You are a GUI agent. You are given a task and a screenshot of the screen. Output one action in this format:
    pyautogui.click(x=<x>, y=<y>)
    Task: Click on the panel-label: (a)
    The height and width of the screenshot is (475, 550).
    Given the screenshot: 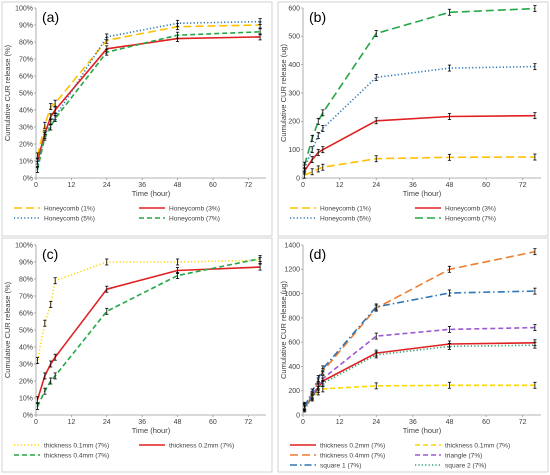 What is the action you would take?
    pyautogui.click(x=50, y=17)
    